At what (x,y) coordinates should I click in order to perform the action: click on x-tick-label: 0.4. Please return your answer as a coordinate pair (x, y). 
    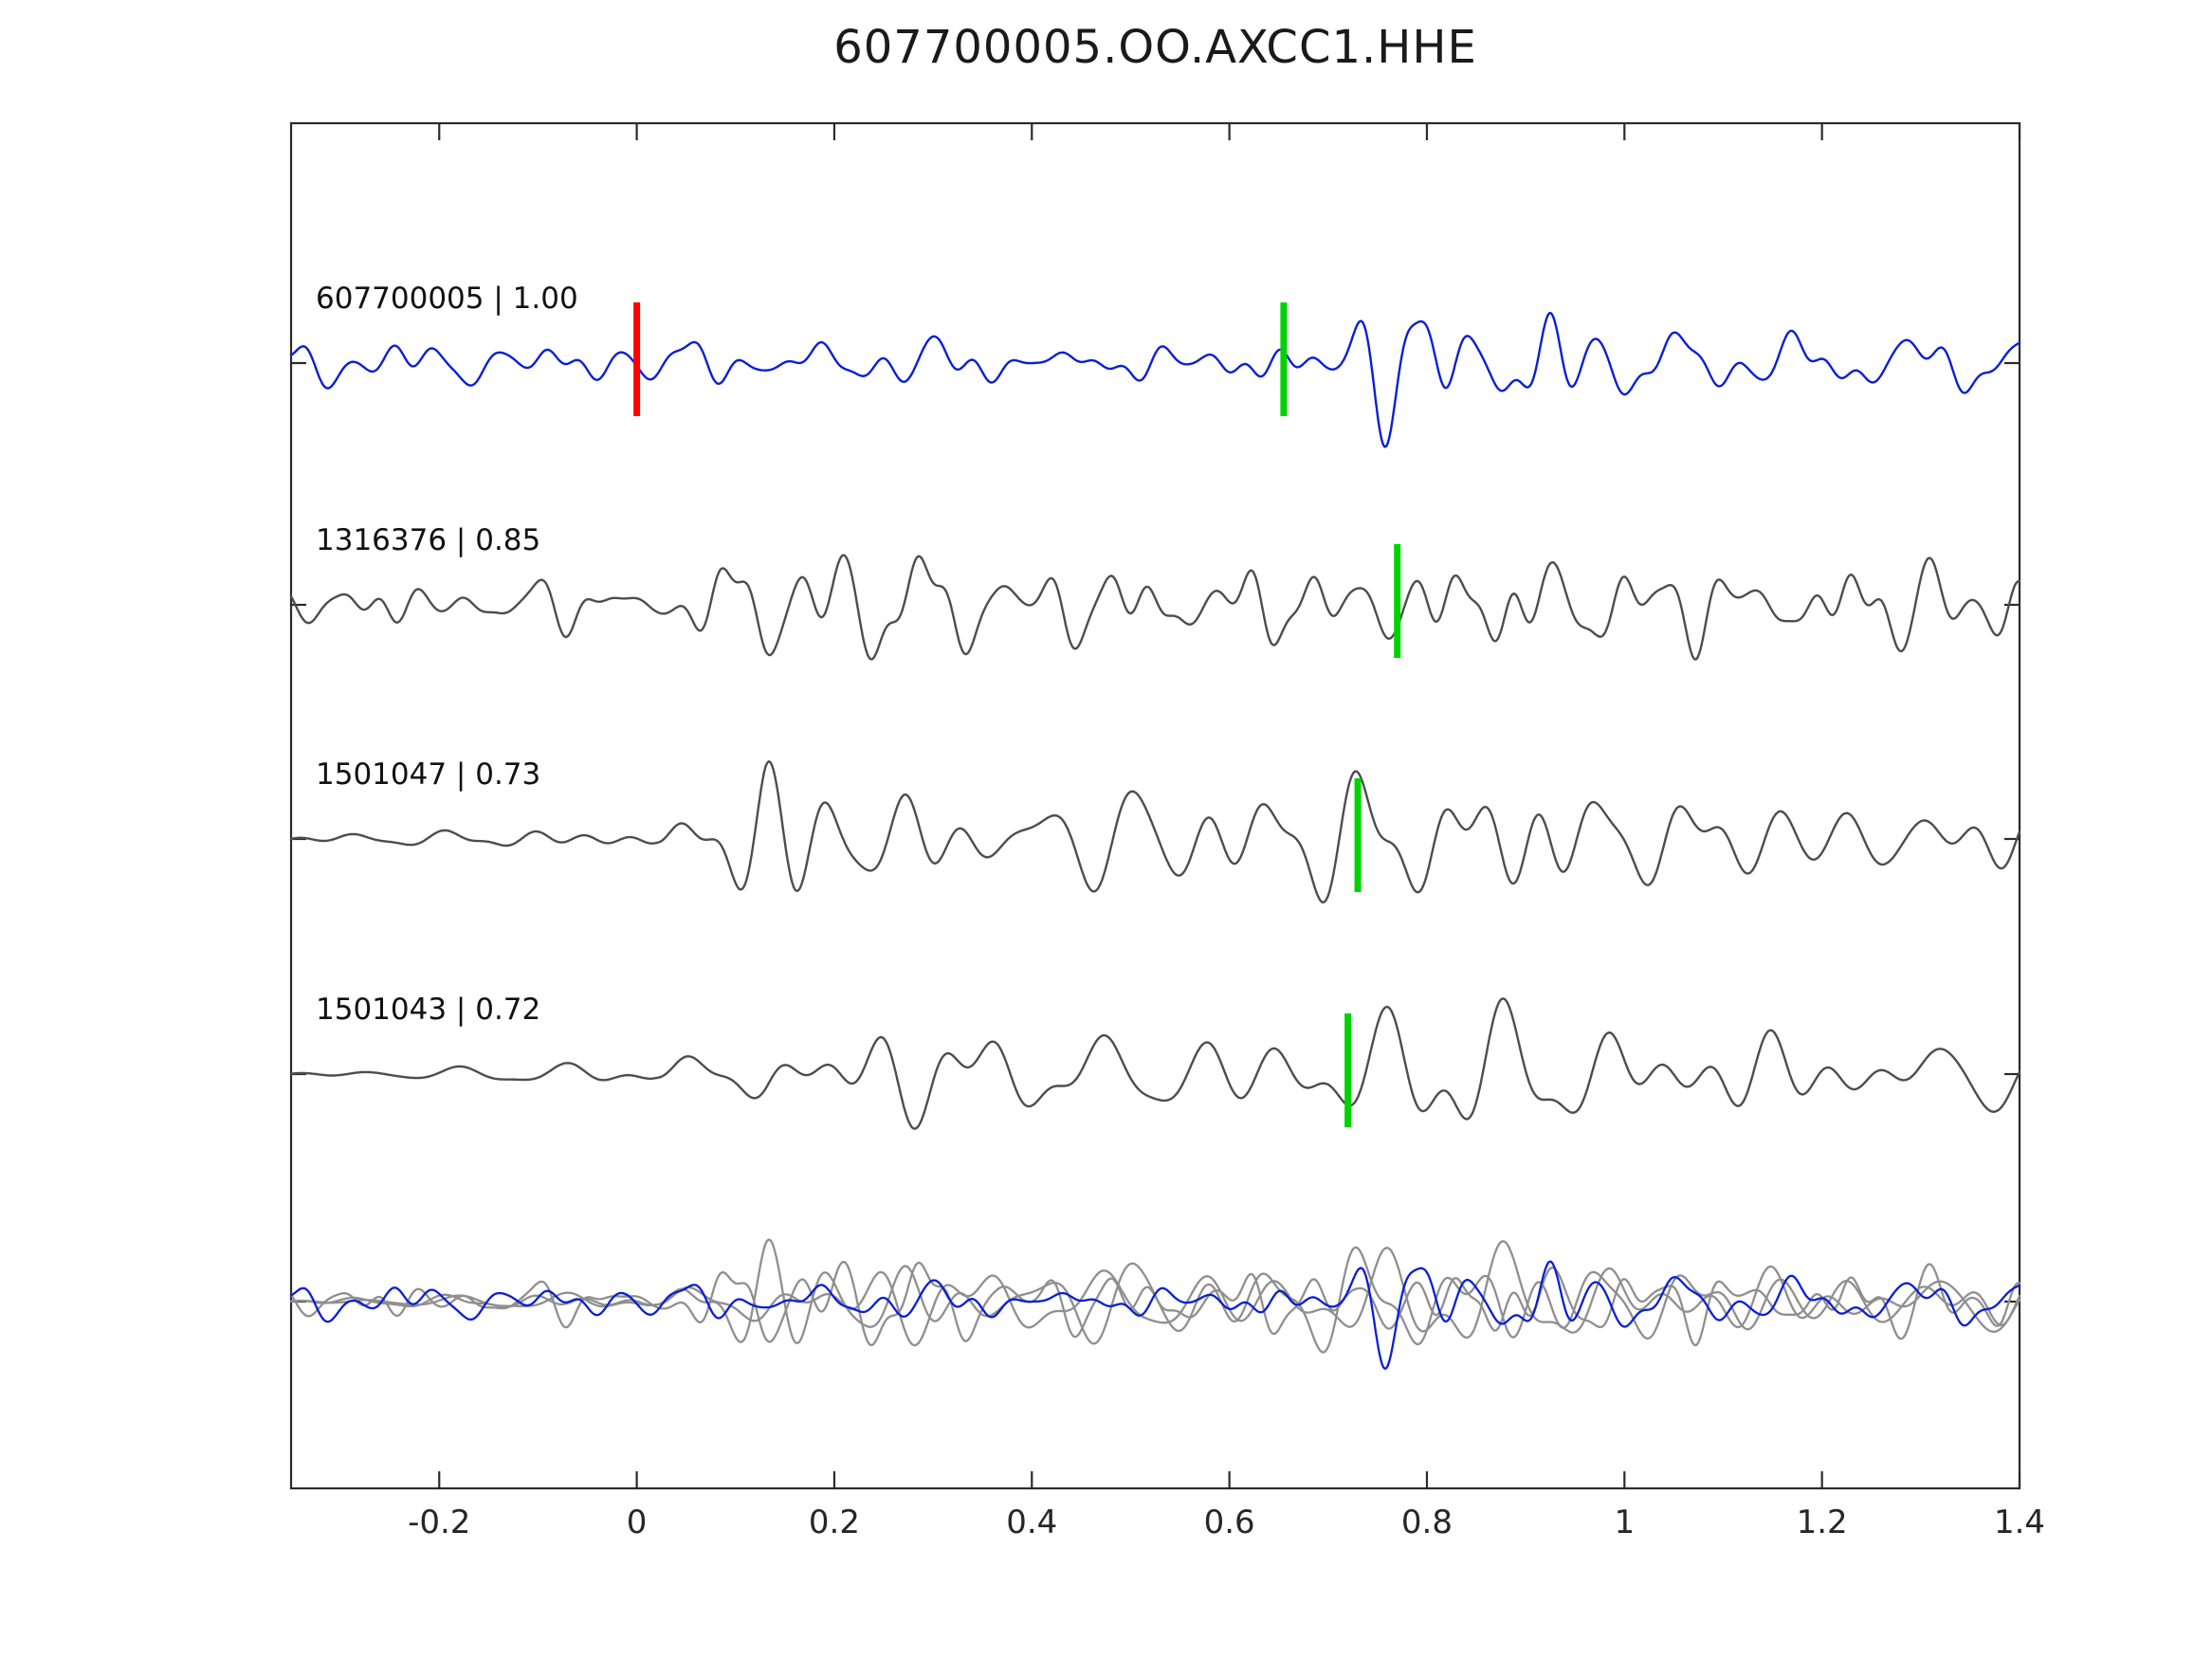
    Looking at the image, I should click on (1032, 1522).